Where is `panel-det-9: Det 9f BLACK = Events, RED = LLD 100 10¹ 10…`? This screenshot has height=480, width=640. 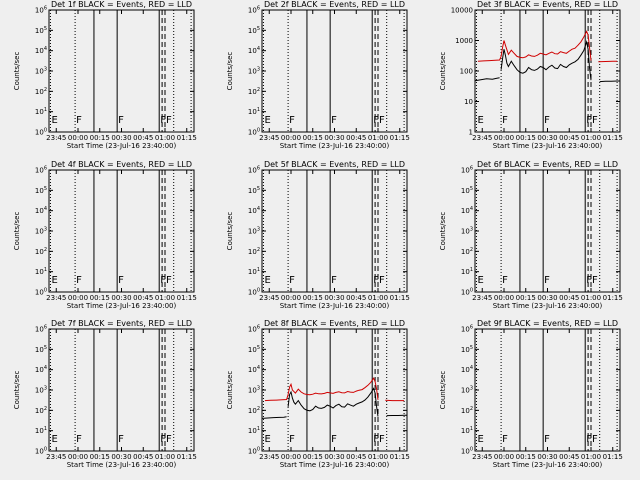 panel-det-9: Det 9f BLACK = Events, RED = LLD 100 10¹ 10… is located at coordinates (531, 394).